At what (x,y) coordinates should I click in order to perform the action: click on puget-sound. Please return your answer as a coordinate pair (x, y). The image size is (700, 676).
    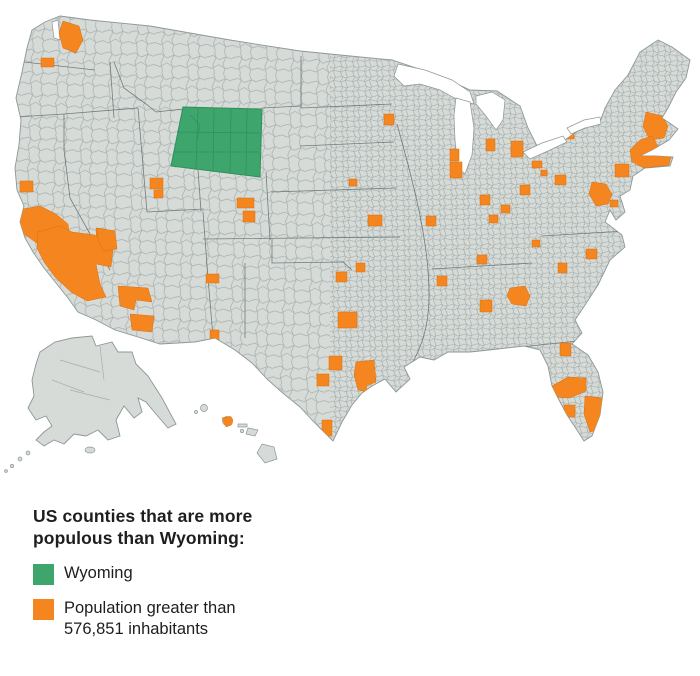
    Looking at the image, I should click on (56, 30).